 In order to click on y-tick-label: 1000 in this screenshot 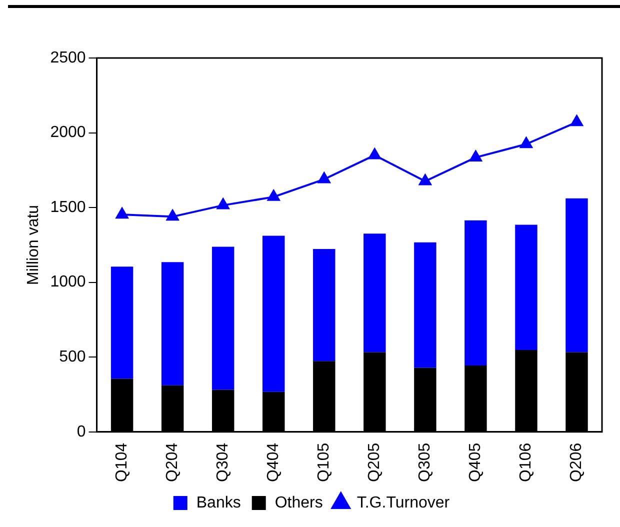, I will do `click(68, 282)`.